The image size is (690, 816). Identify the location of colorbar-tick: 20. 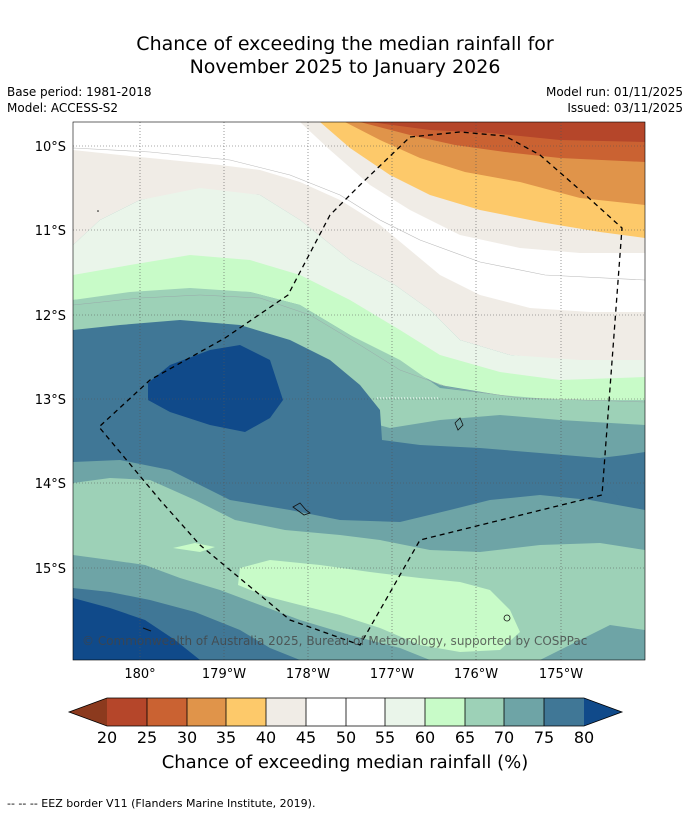
(107, 737).